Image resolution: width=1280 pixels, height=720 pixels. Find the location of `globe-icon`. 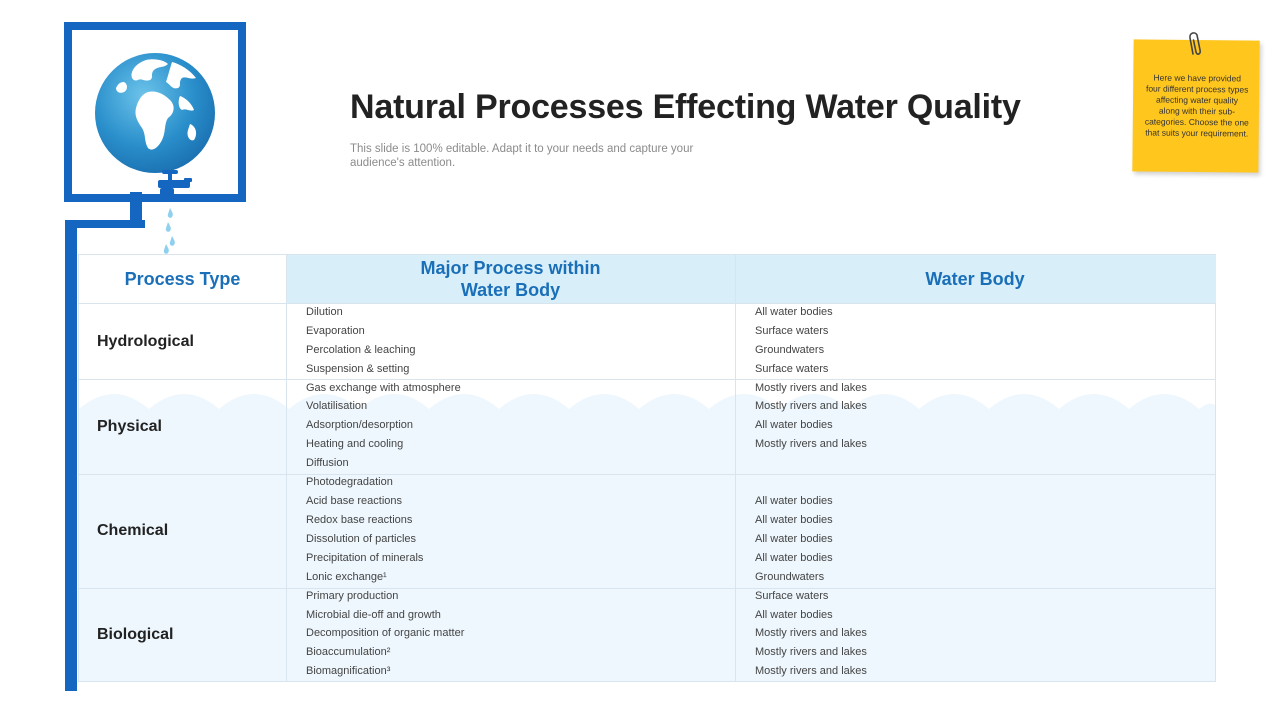

globe-icon is located at coordinates (155, 113).